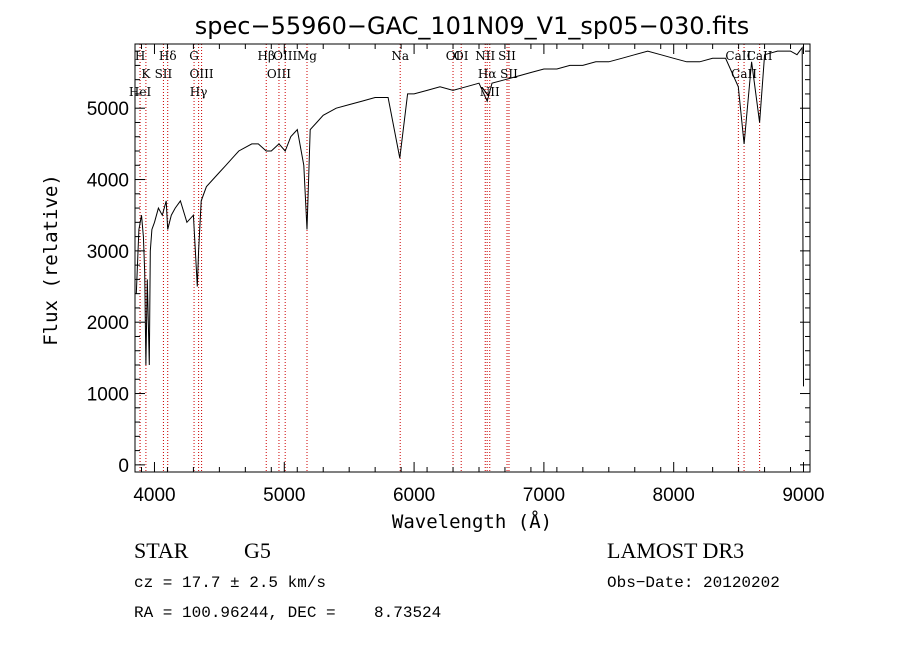 This screenshot has width=900, height=649. What do you see at coordinates (693, 583) in the screenshot?
I see `observation-date: Obs−Date: 20120202` at bounding box center [693, 583].